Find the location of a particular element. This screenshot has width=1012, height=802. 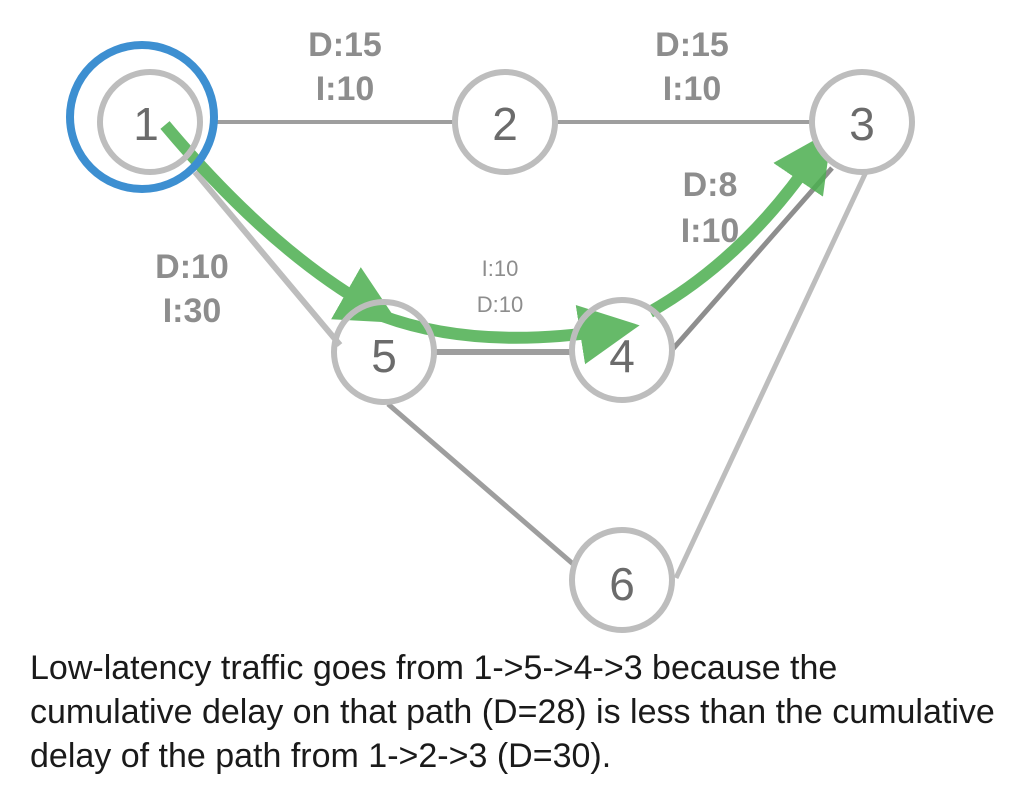

edge-5-4-igp-label: I:10 is located at coordinates (500, 268).